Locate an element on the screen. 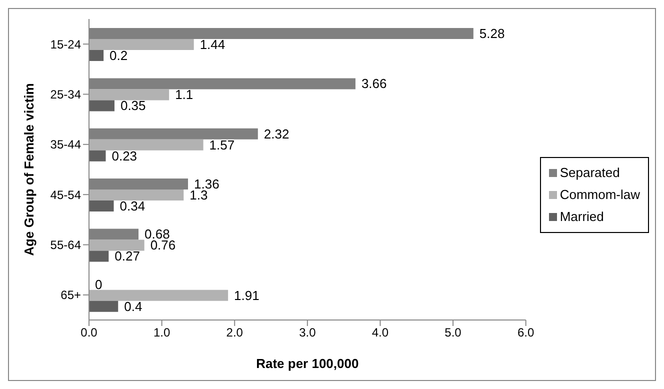  data-label: 0.4 is located at coordinates (133, 306).